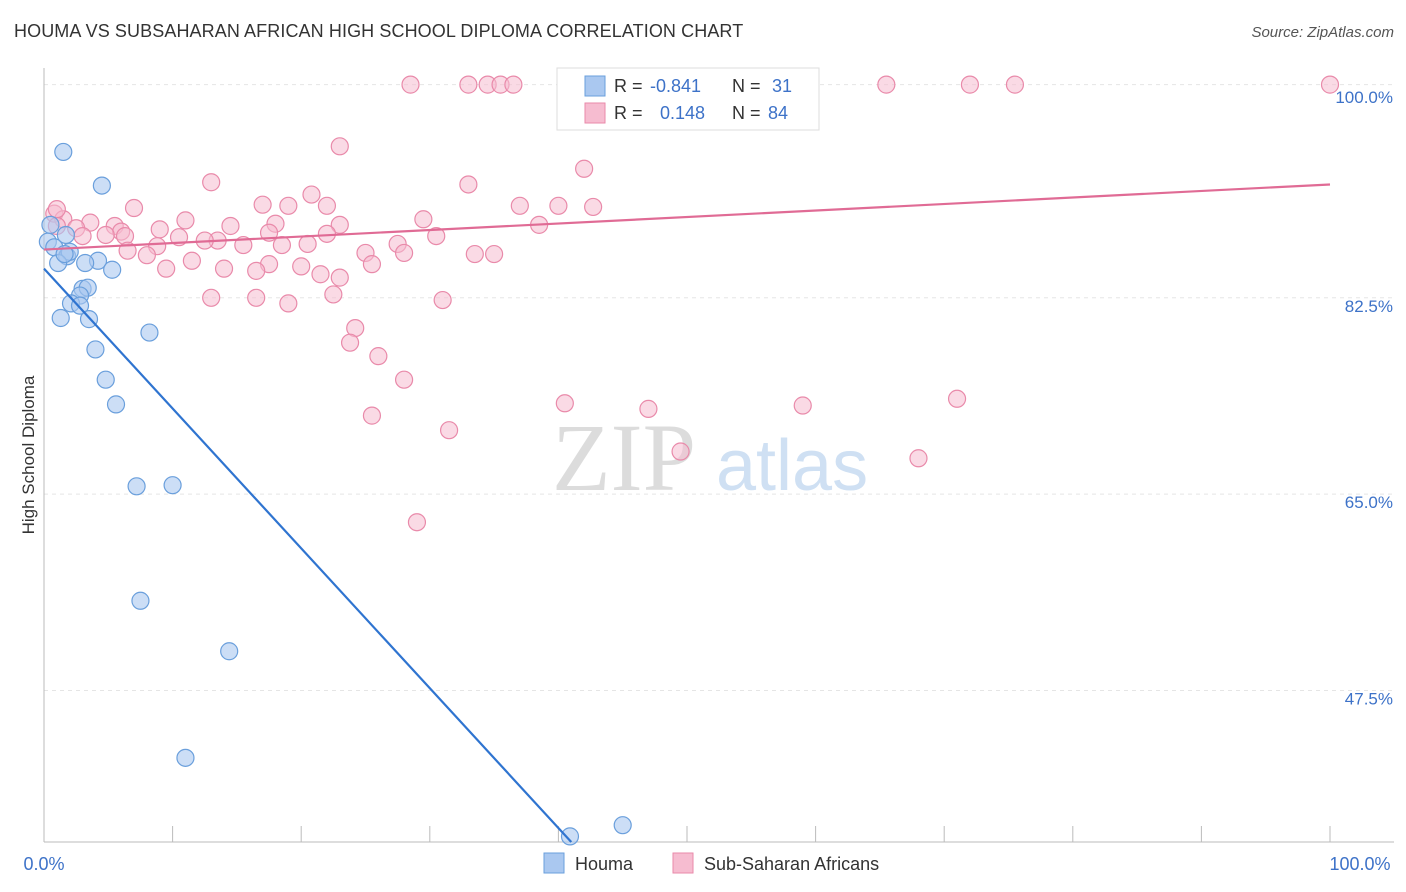 The image size is (1406, 892). What do you see at coordinates (1369, 502) in the screenshot?
I see `y-tick-label: 65.0%` at bounding box center [1369, 502].